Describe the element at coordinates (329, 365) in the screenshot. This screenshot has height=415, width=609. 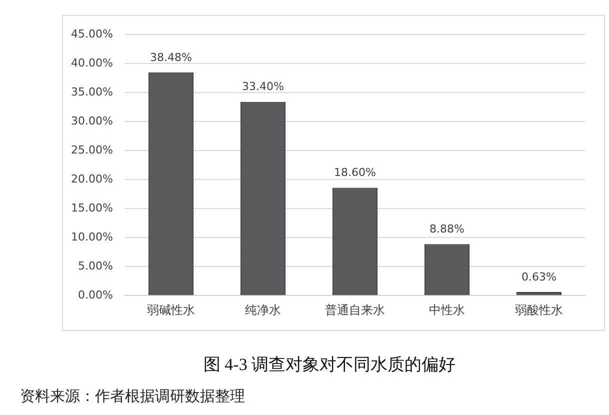
I see `text: 图 4-3 调查对象对不同水质的偏好` at that location.